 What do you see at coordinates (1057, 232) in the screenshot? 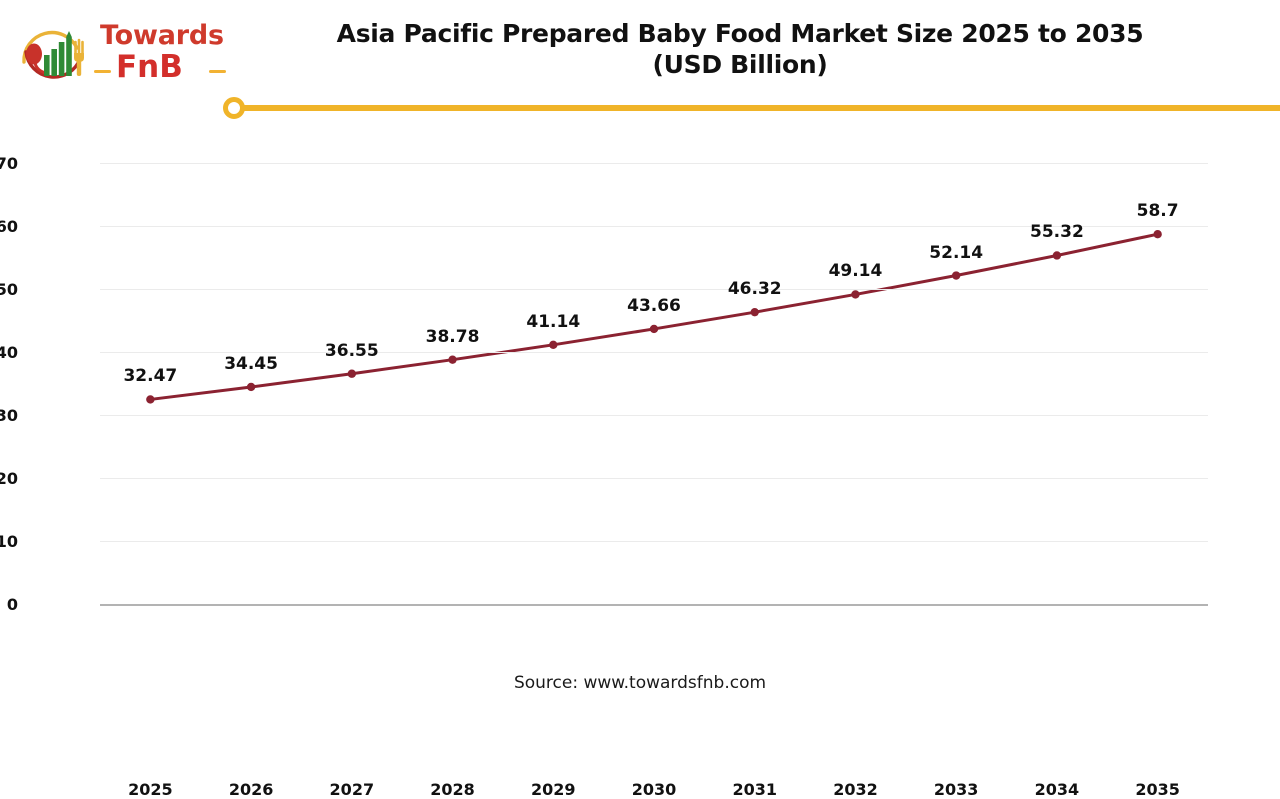
I see `data-point-label: 55.32` at bounding box center [1057, 232].